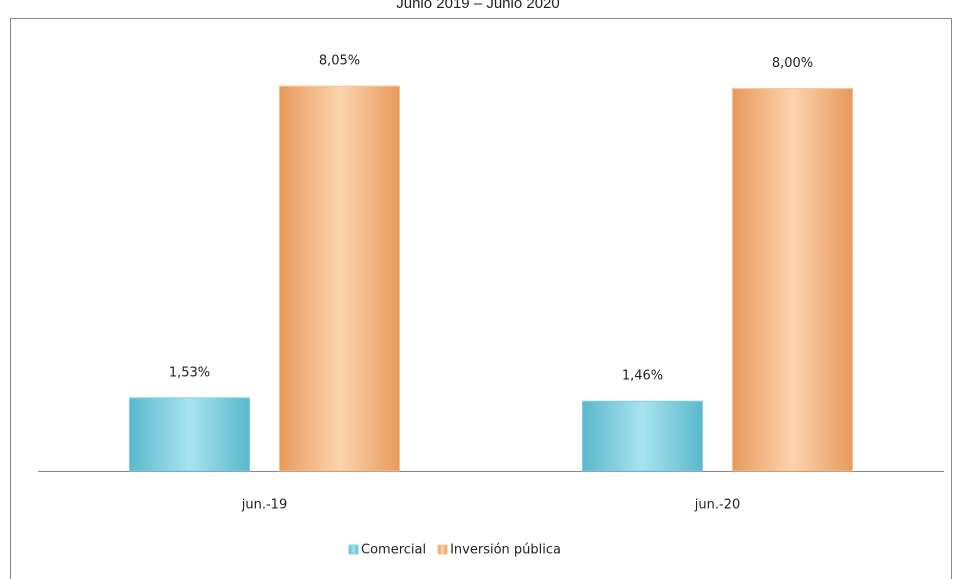 This screenshot has width=956, height=579. What do you see at coordinates (264, 505) in the screenshot?
I see `x-tick-label: jun.-19` at bounding box center [264, 505].